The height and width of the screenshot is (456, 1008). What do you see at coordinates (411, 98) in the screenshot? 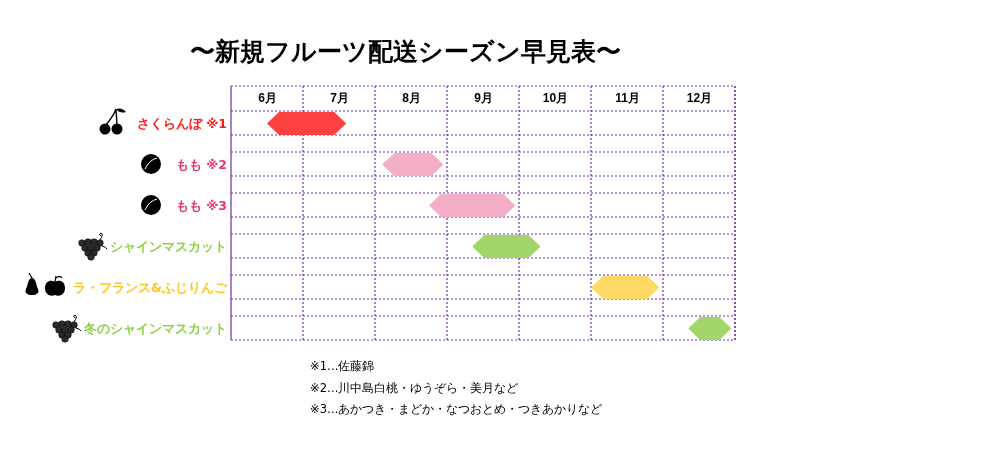
I see `x-tick-label: 8月` at bounding box center [411, 98].